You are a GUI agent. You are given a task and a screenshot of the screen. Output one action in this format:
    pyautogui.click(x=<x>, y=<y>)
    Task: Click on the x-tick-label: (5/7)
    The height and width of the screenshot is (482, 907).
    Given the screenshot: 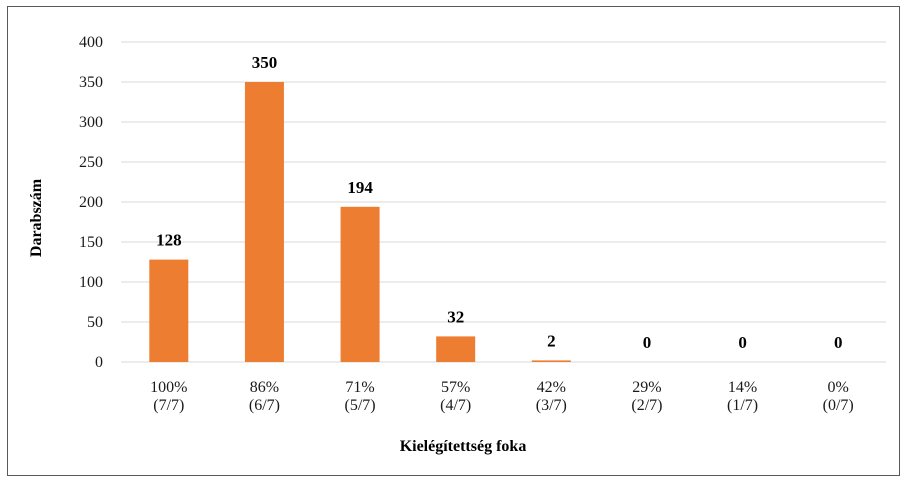 What is the action you would take?
    pyautogui.click(x=360, y=405)
    